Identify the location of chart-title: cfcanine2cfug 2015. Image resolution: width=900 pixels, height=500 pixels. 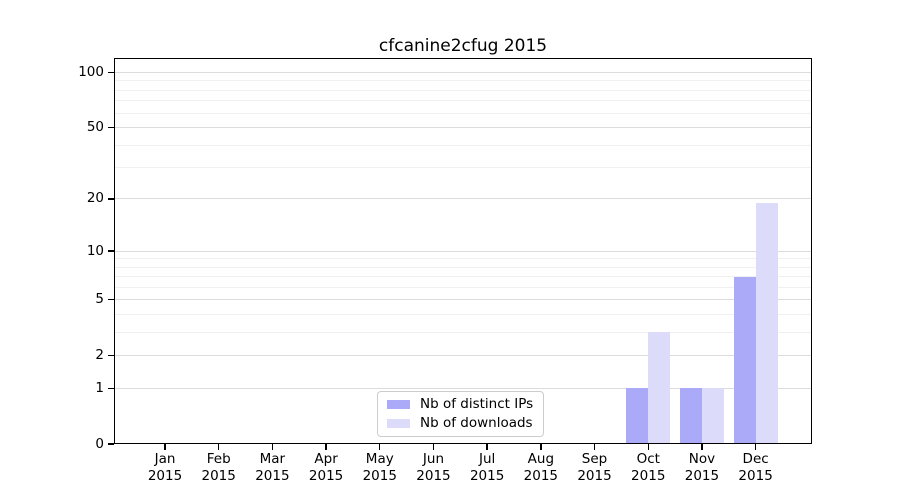
(463, 46).